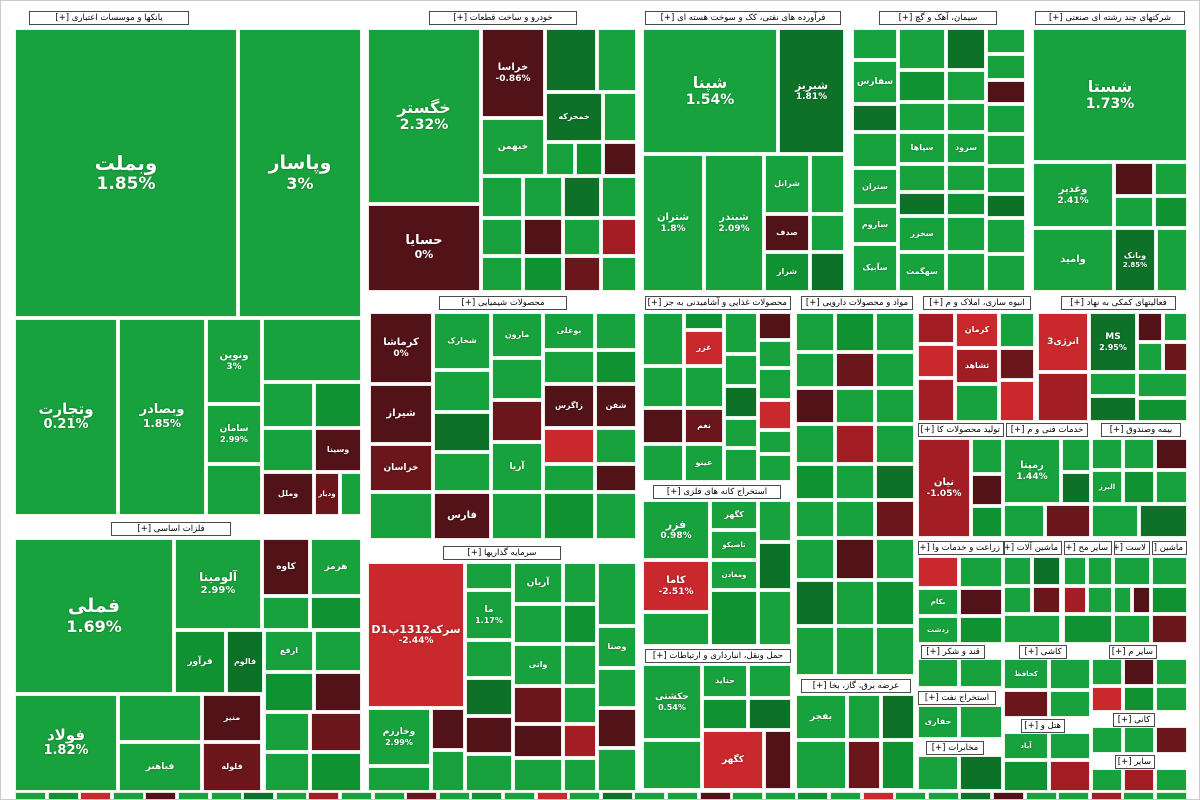  What do you see at coordinates (1073, 260) in the screenshot?
I see `tile-وامید: وامید` at bounding box center [1073, 260].